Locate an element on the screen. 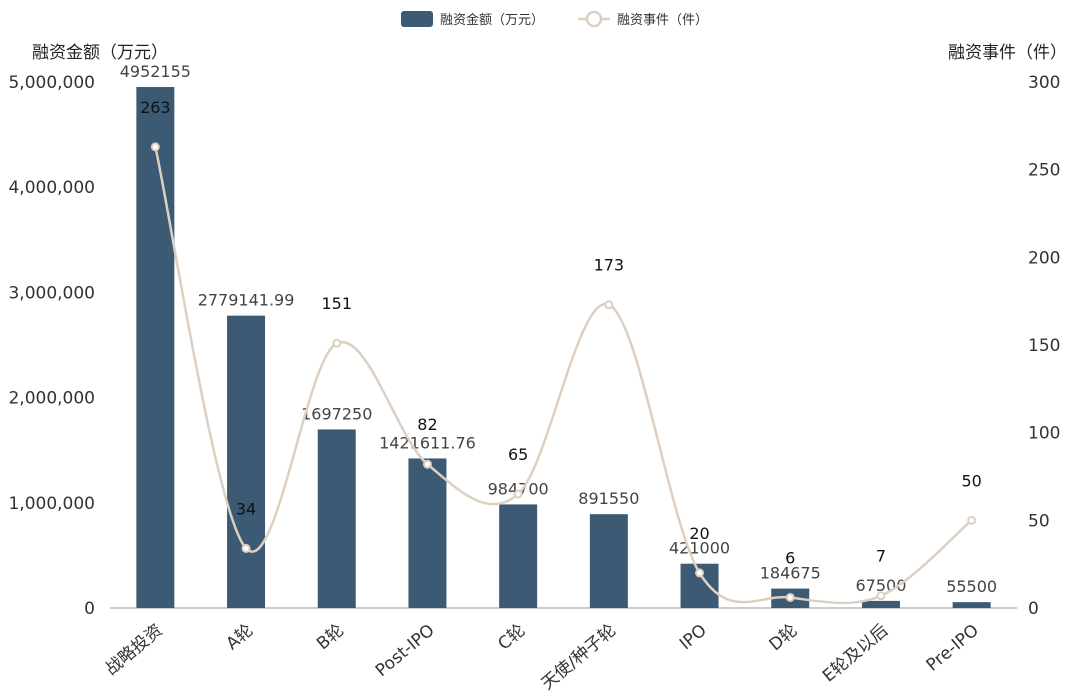  bar-value-label: 1421611.76 is located at coordinates (427, 442).